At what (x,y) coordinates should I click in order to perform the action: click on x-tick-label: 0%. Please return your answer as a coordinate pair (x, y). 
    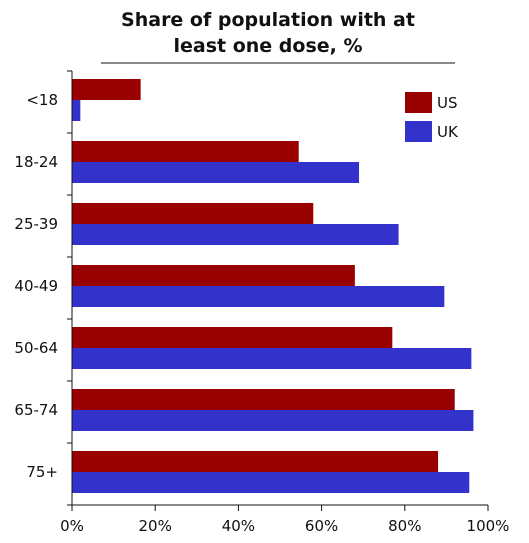
    Looking at the image, I should click on (72, 526).